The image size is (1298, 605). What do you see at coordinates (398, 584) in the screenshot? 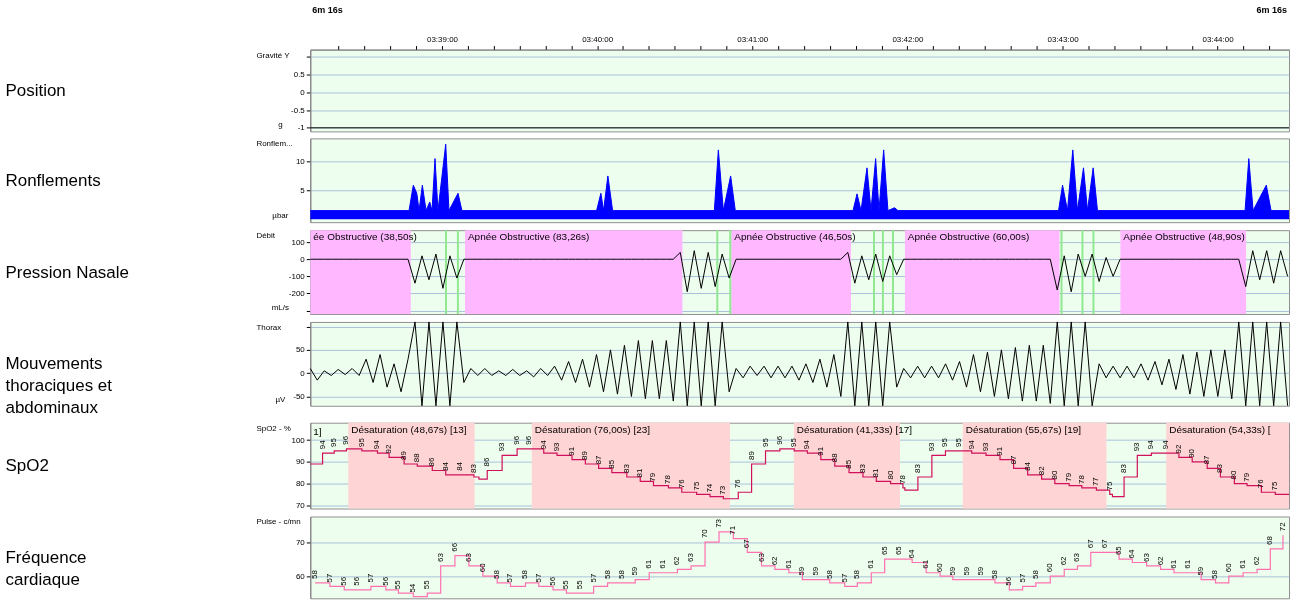
I see `data-label: 55` at bounding box center [398, 584].